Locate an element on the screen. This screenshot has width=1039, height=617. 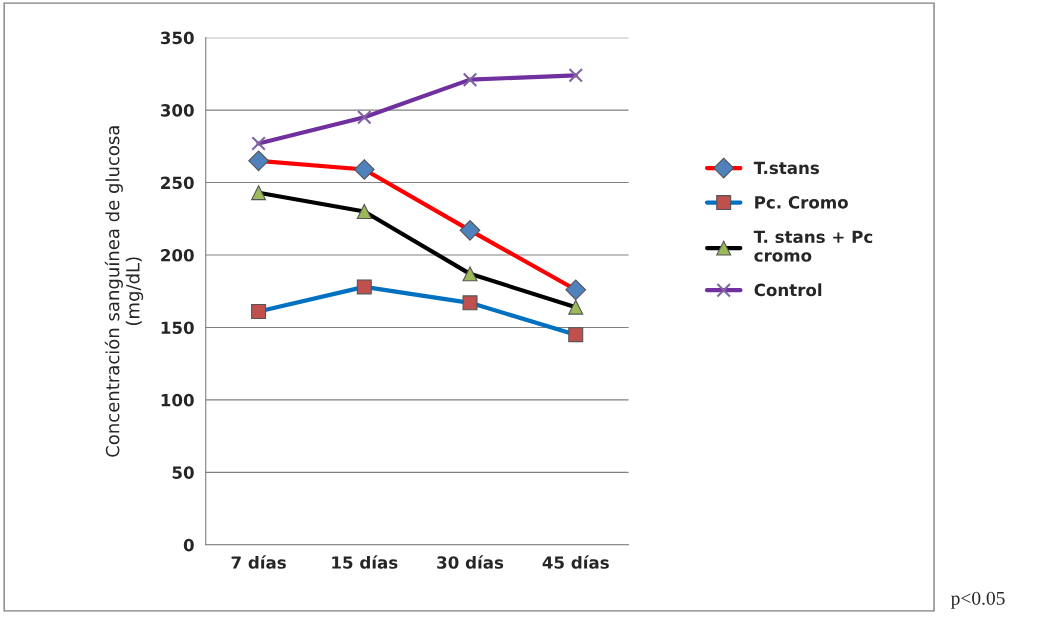
legend-label: T.stans is located at coordinates (786, 168).